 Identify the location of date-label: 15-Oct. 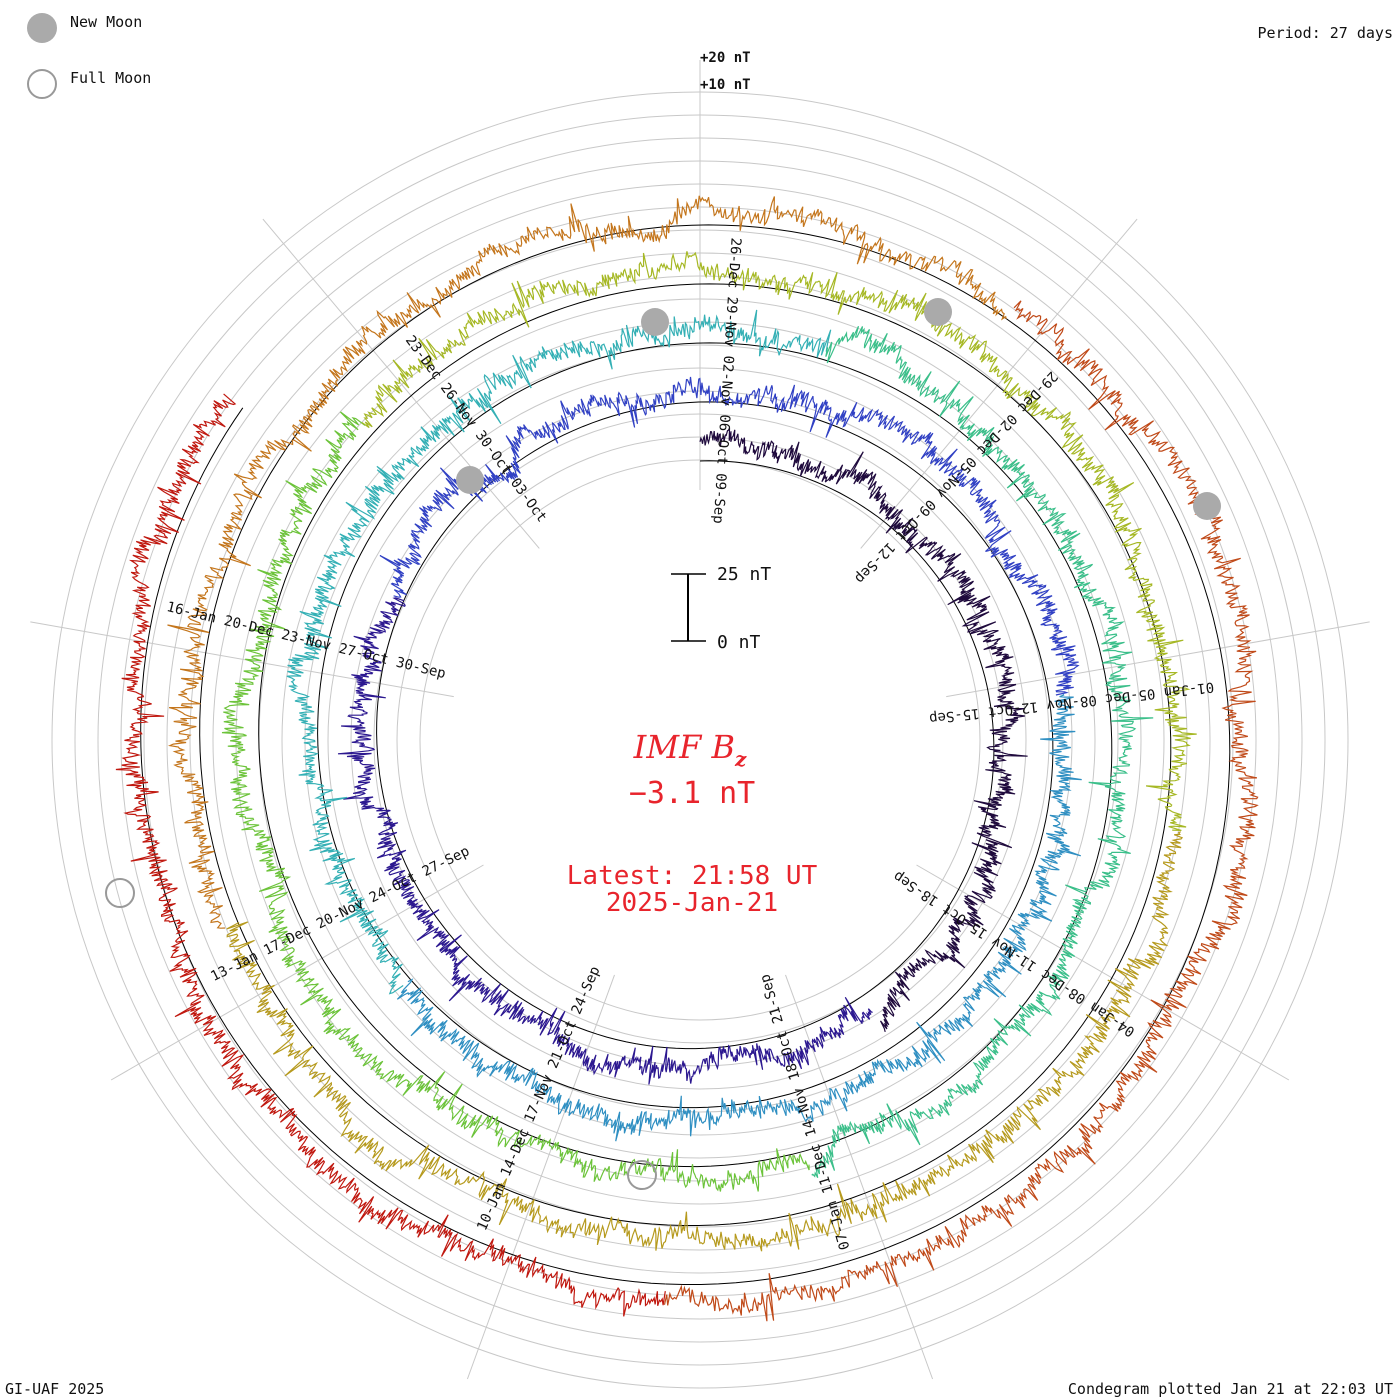
(965, 920).